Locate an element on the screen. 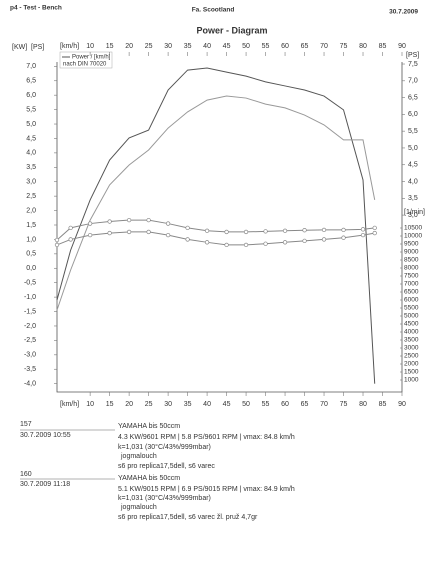 Image resolution: width=427 pixels, height=577 pixels. y-tick-label: -1,0 is located at coordinates (30, 297).